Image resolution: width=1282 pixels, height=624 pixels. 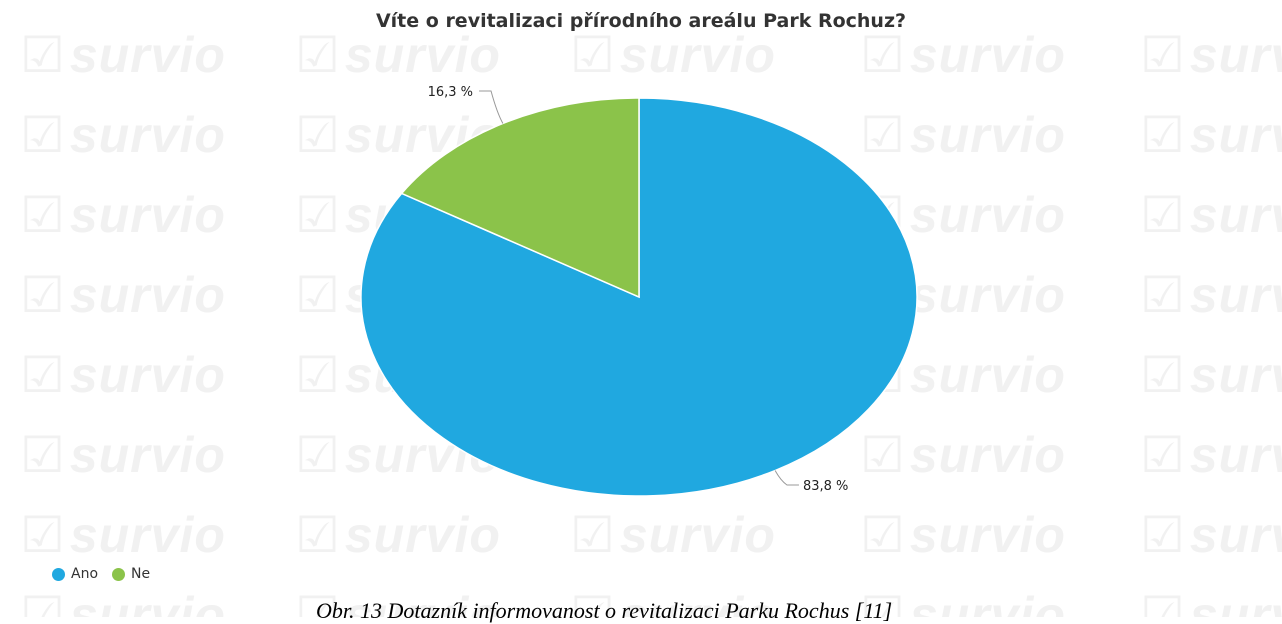 I want to click on legend-item-ne: Ne, so click(x=131, y=574).